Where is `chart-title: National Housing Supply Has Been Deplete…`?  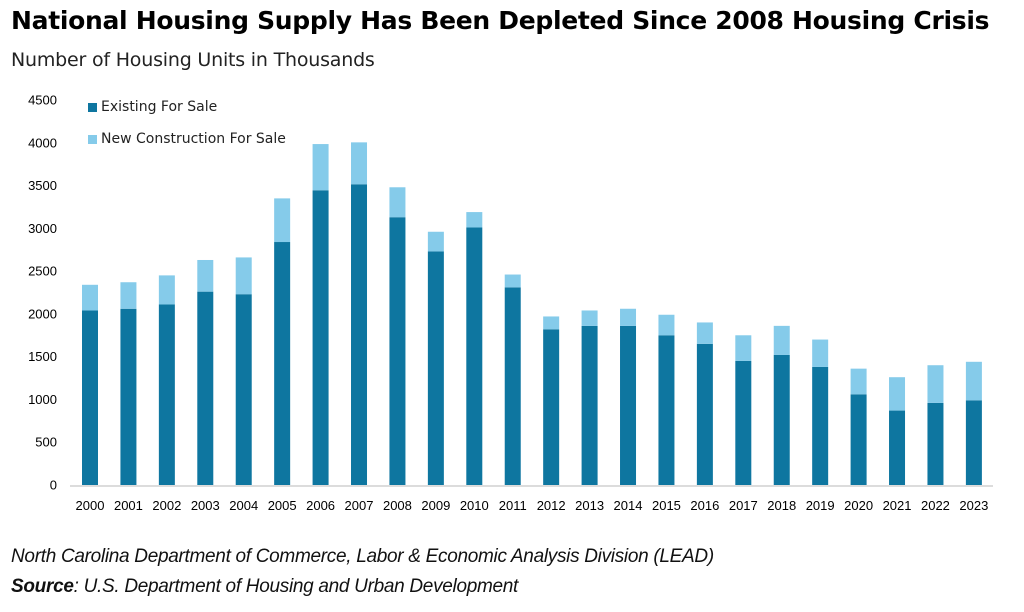
chart-title: National Housing Supply Has Been Deplete… is located at coordinates (500, 20).